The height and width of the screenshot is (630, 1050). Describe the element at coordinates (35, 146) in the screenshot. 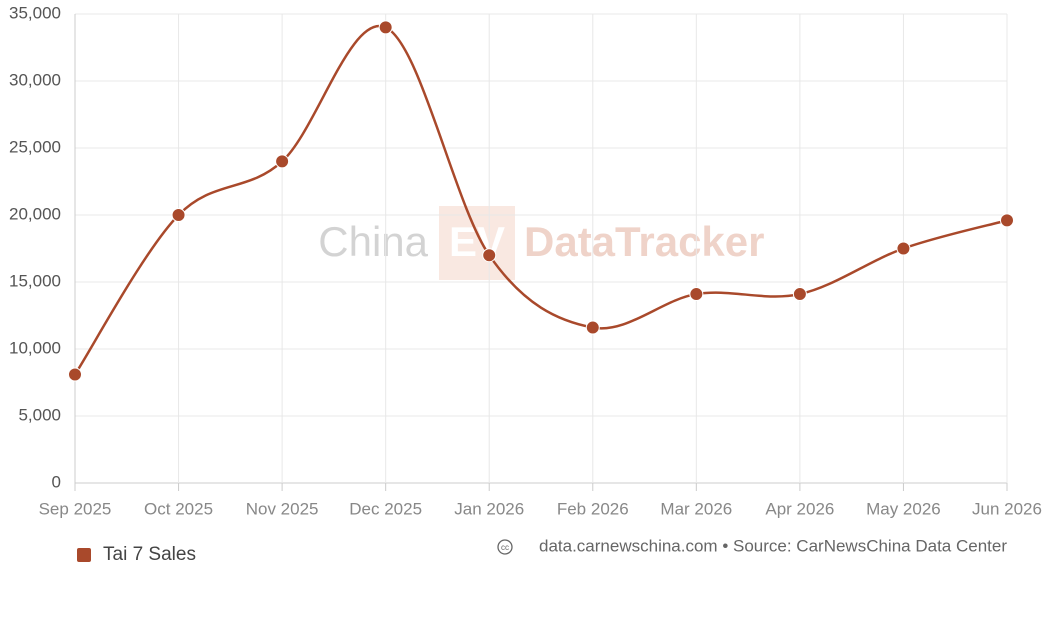

I see `y-tick-label: 25,000` at that location.